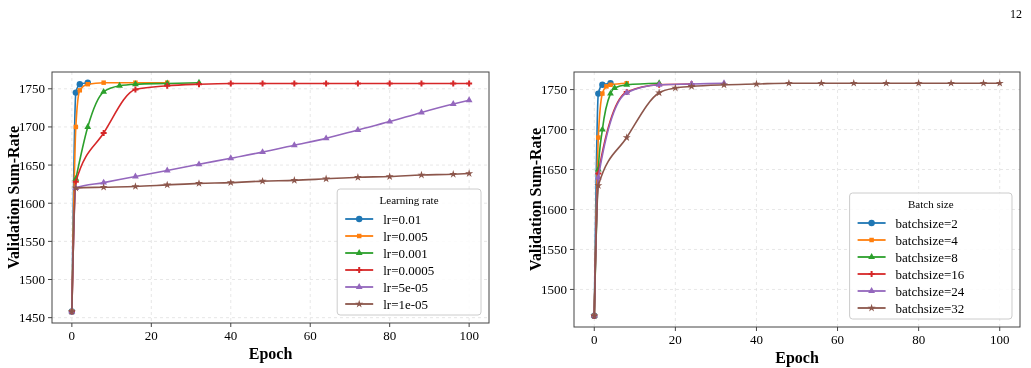 The height and width of the screenshot is (368, 1031). Describe the element at coordinates (32, 318) in the screenshot. I see `y-tick-label: 1450` at that location.